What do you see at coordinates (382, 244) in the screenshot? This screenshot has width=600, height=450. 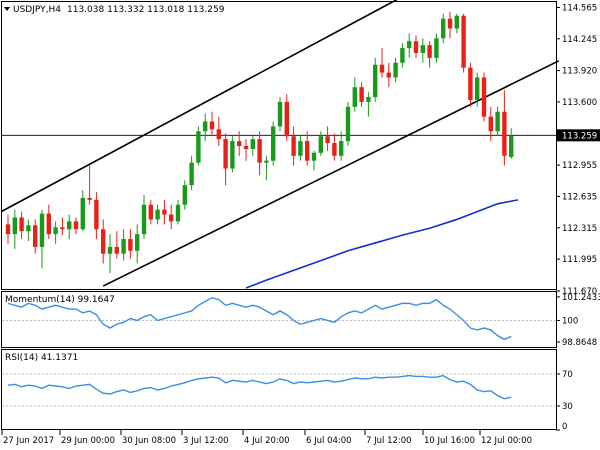 I see `moving-average-line` at bounding box center [382, 244].